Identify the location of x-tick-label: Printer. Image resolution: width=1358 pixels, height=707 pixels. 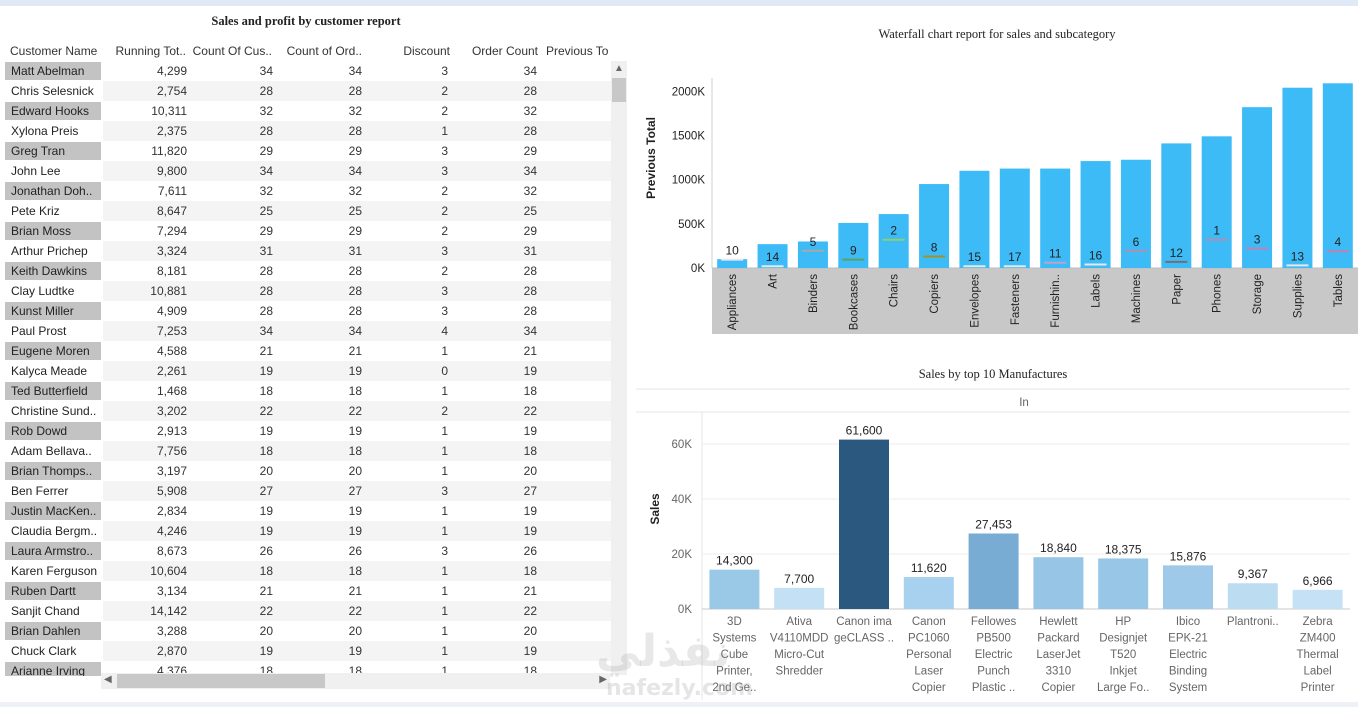
(1318, 688).